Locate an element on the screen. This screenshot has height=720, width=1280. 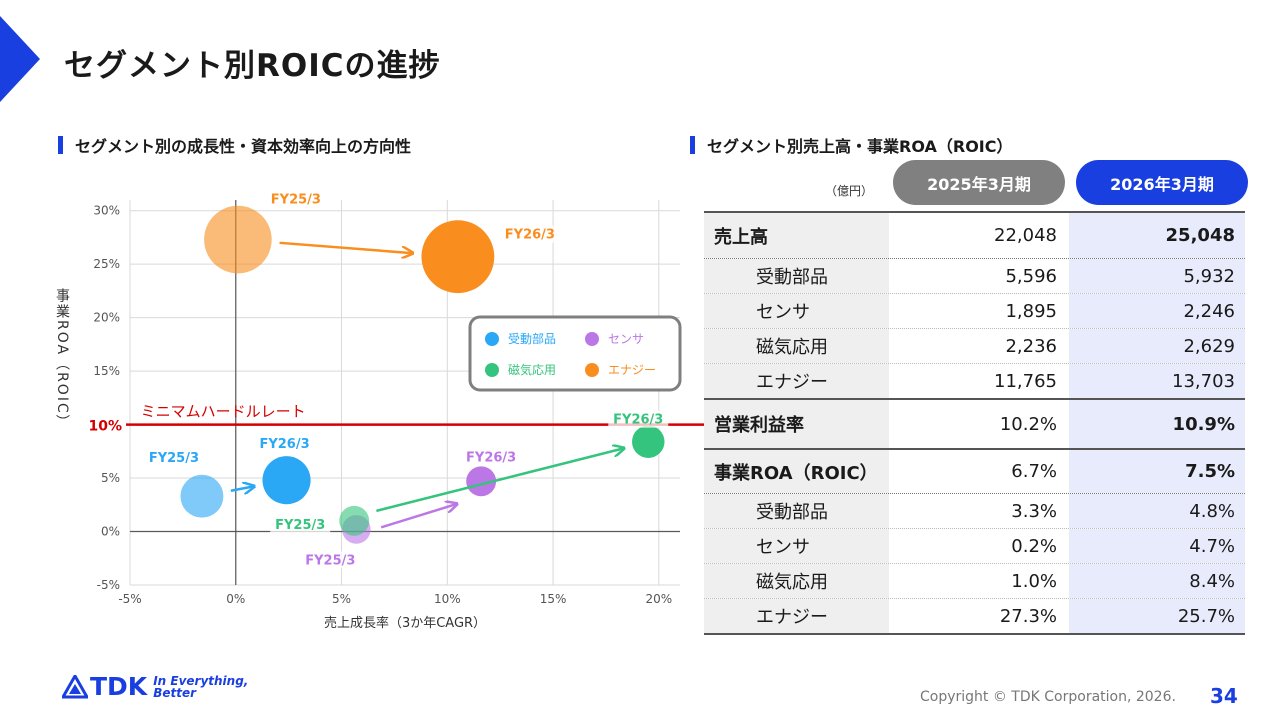
cell-fy25: 27.3% is located at coordinates (979, 616).